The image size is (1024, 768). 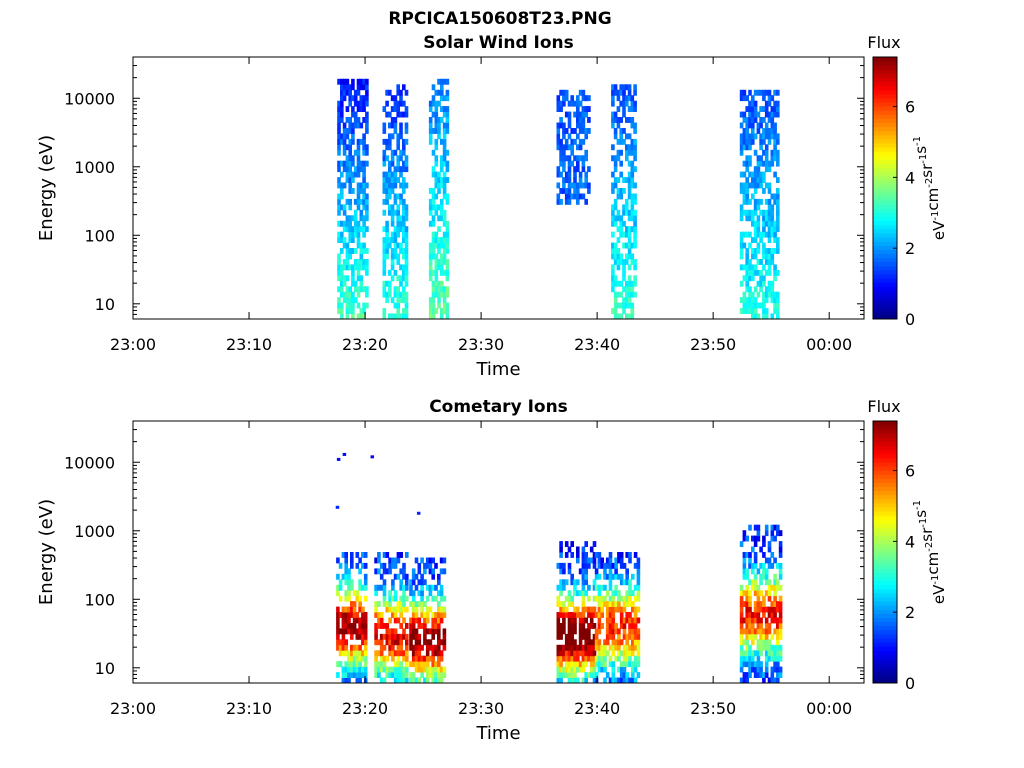 I want to click on x-tick-label: 23:30, so click(x=481, y=708).